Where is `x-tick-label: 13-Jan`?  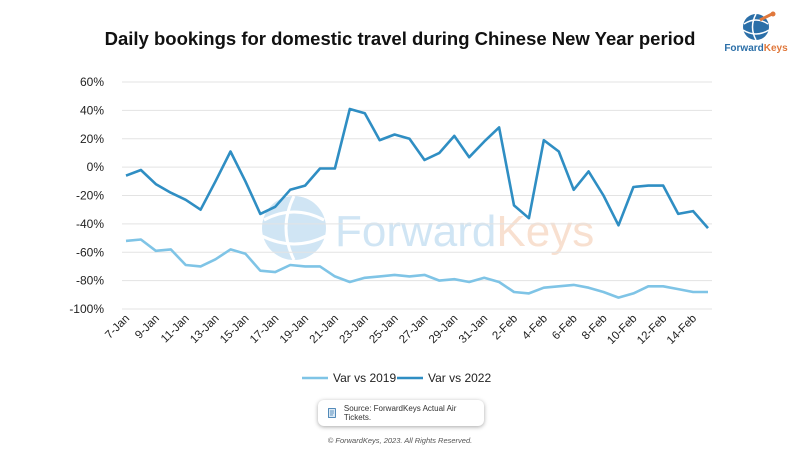 x-tick-label: 13-Jan is located at coordinates (204, 329).